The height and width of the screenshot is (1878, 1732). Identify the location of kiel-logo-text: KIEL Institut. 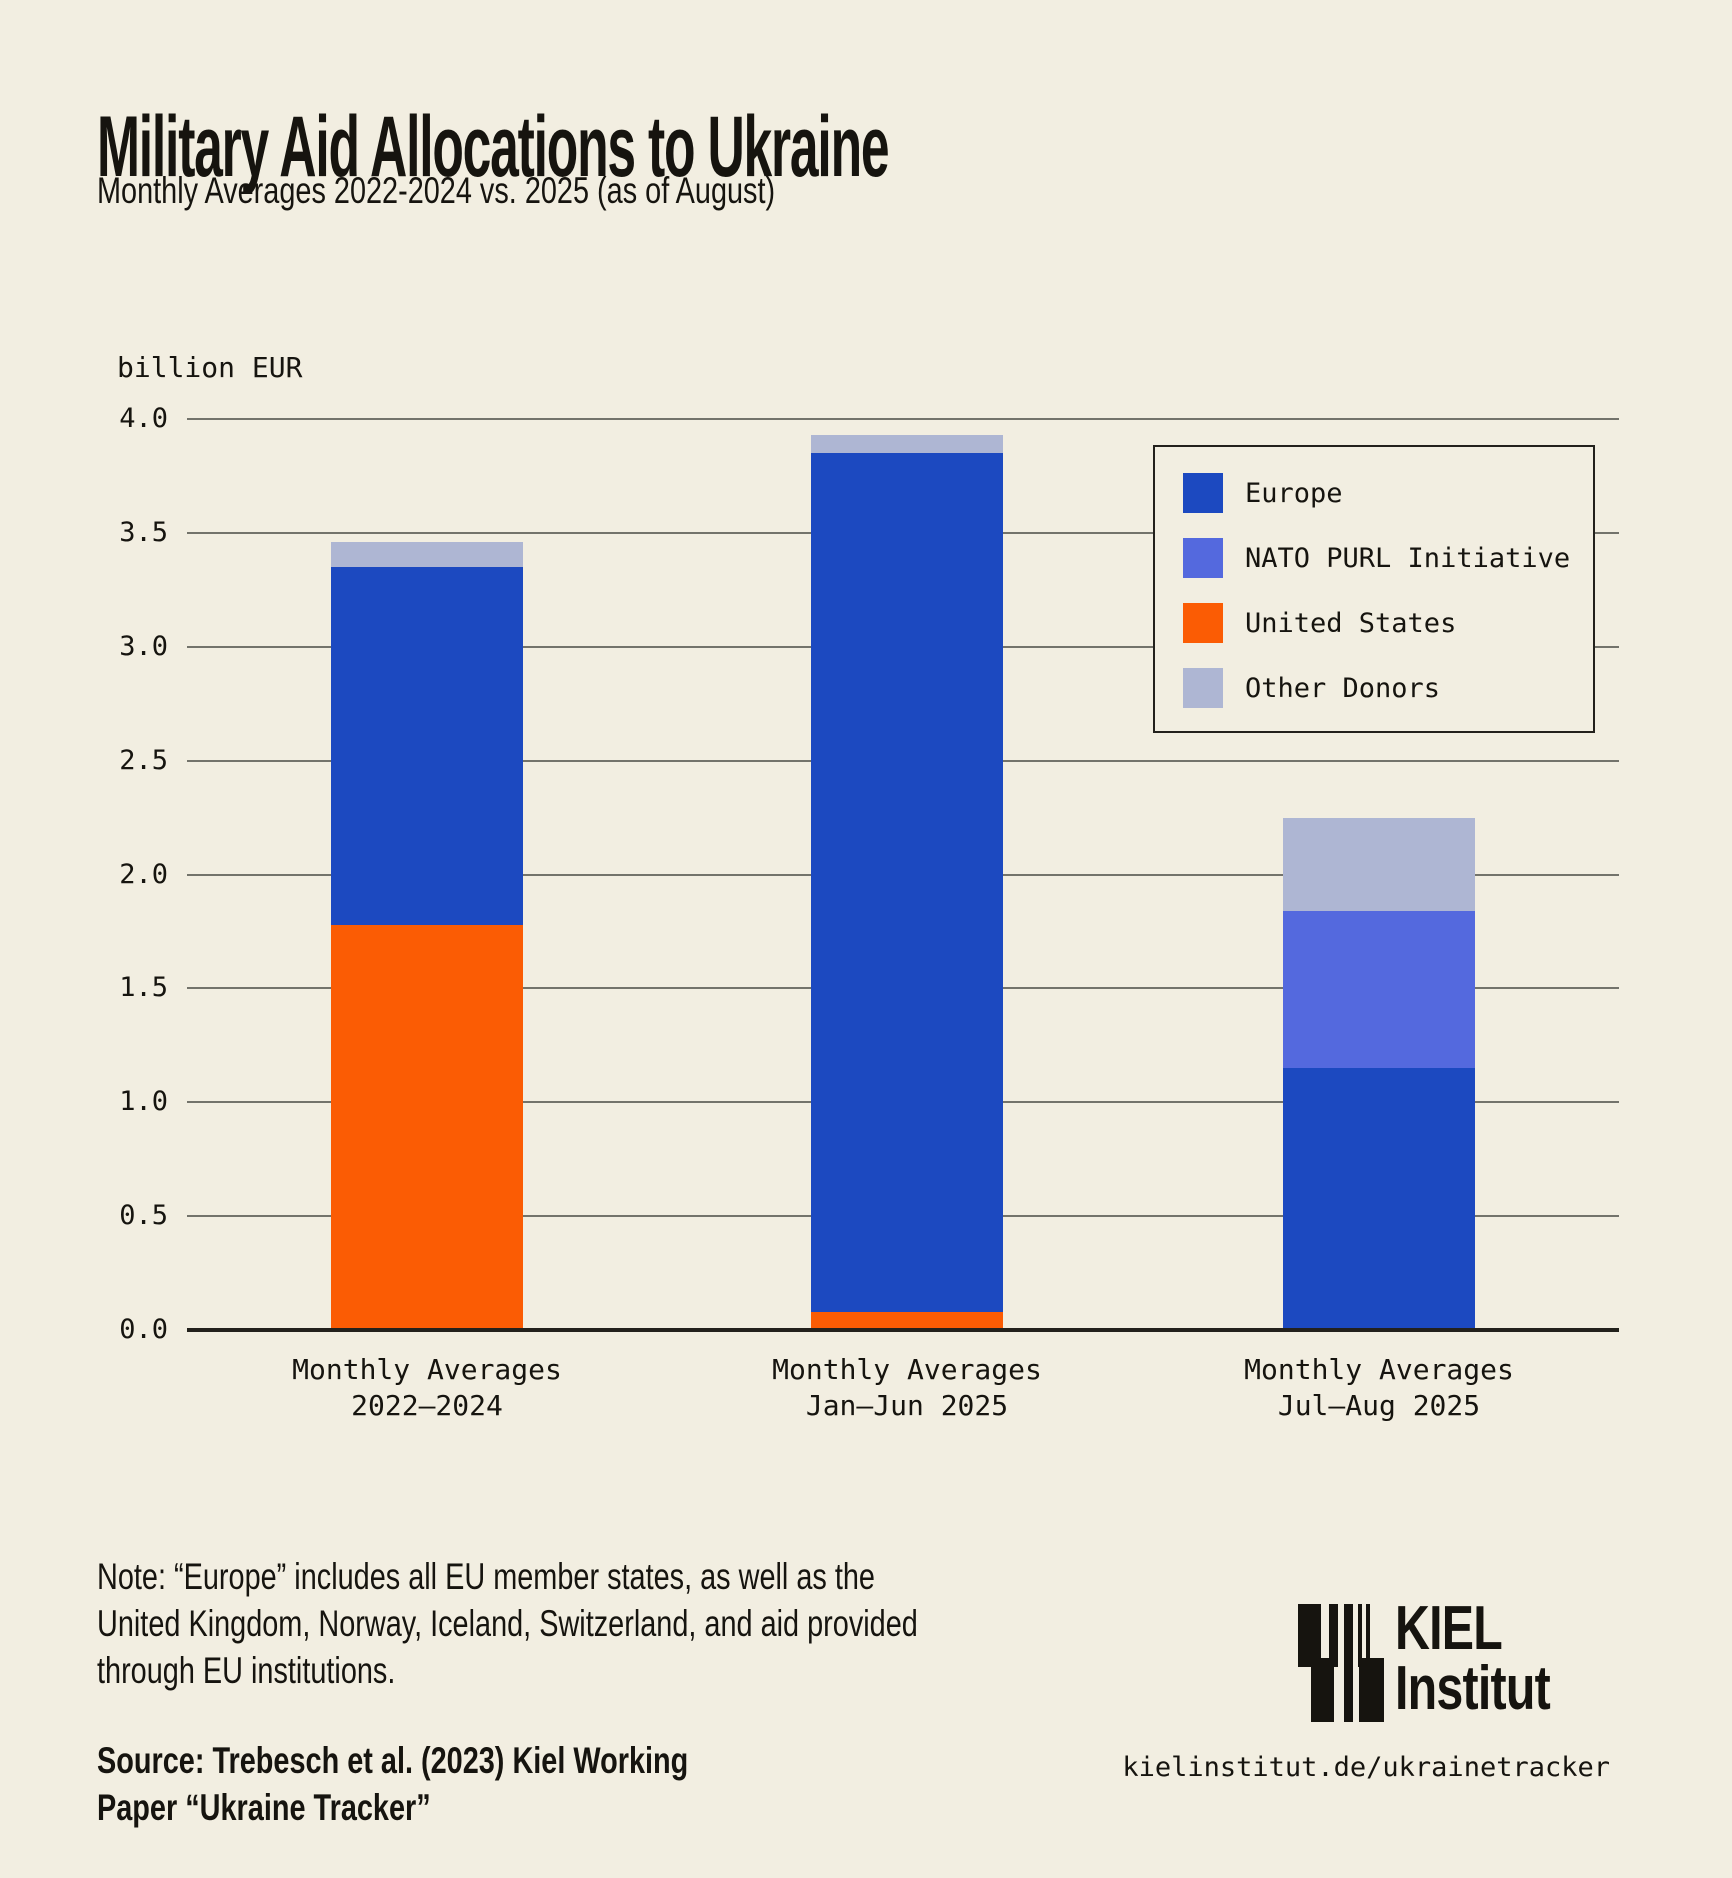
(1473, 1658).